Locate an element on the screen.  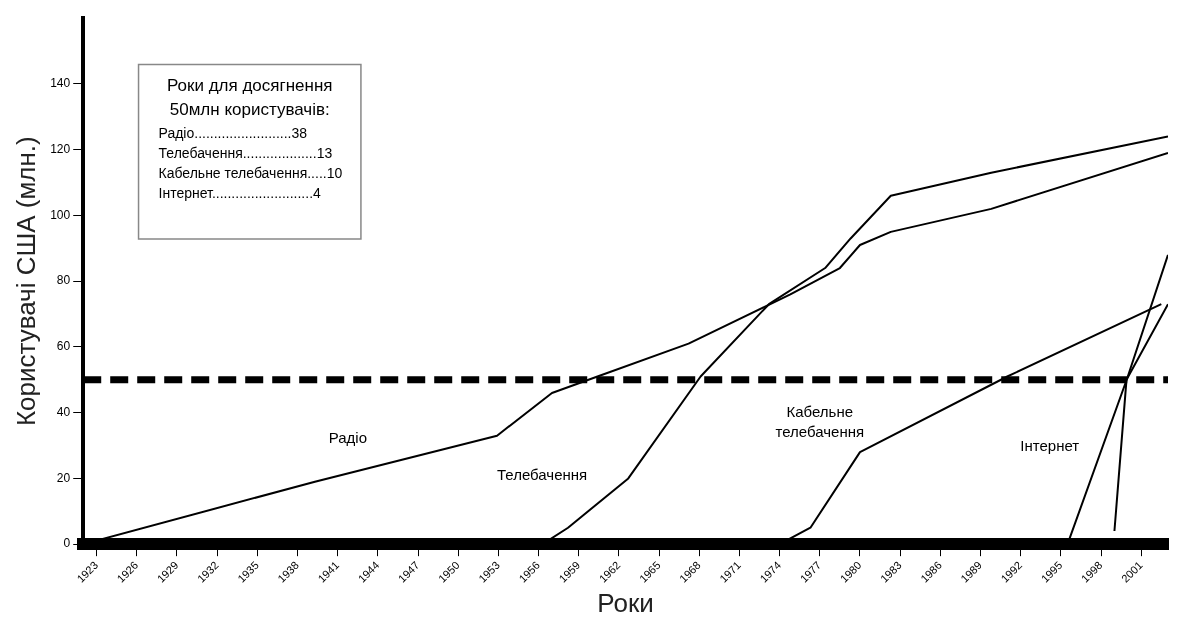
annotation: Телебачення...................13 is located at coordinates (245, 153).